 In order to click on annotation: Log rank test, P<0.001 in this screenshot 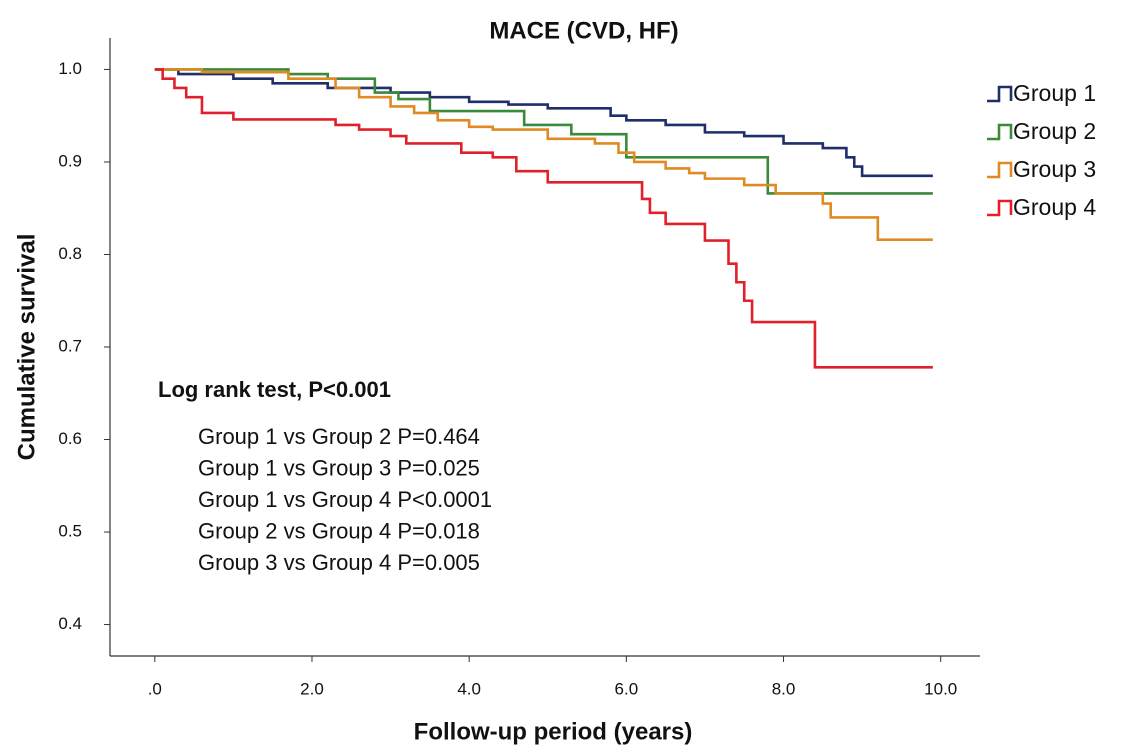, I will do `click(274, 389)`.